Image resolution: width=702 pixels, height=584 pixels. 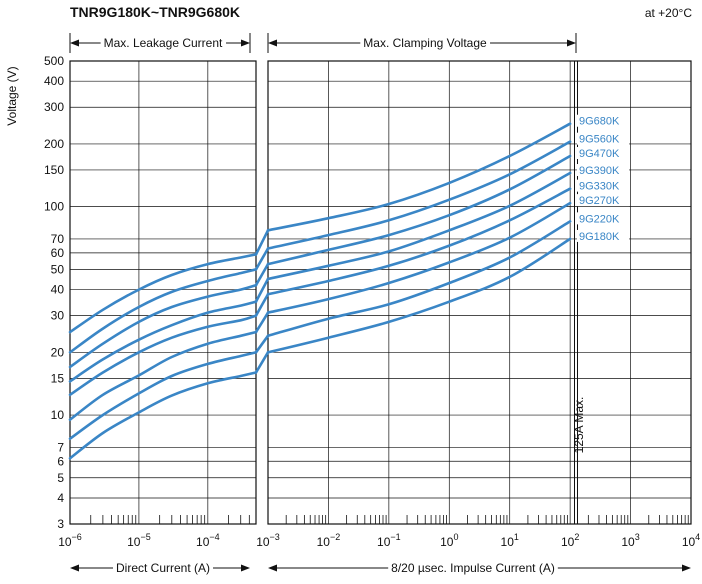 I want to click on x-tick-label: 10⁻², so click(x=329, y=540).